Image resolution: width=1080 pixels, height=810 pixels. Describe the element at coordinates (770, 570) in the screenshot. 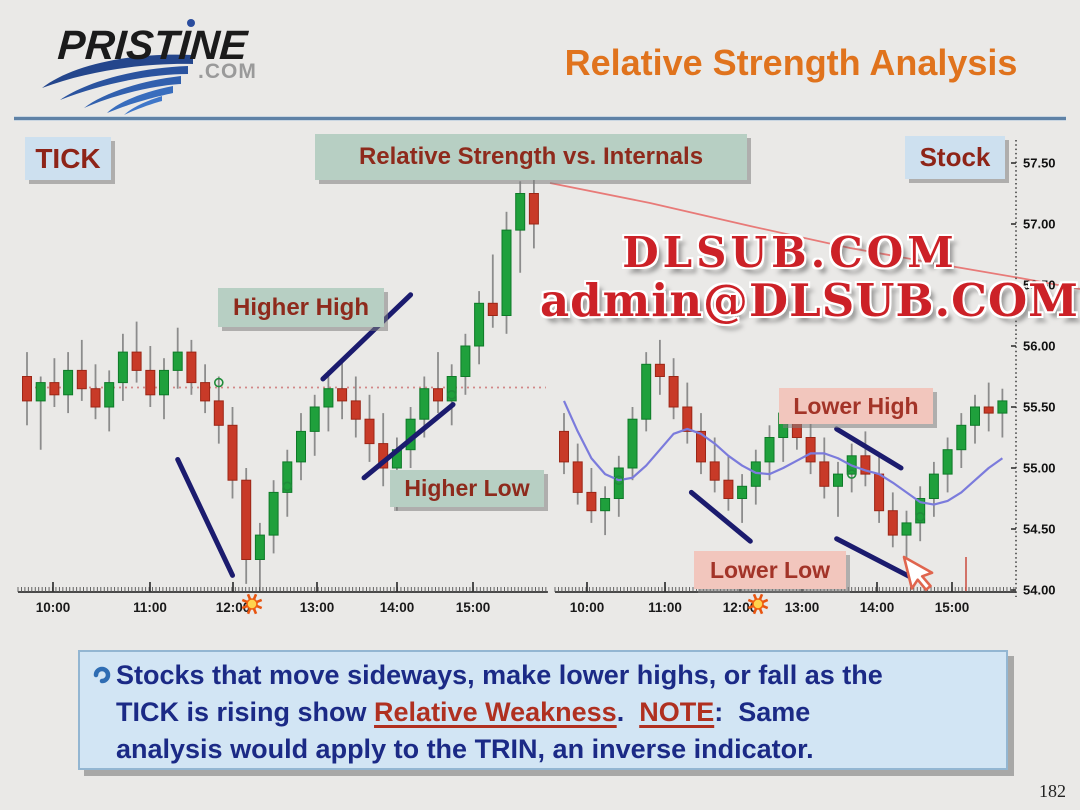

I see `annotation-lower-low: Lower Low` at that location.